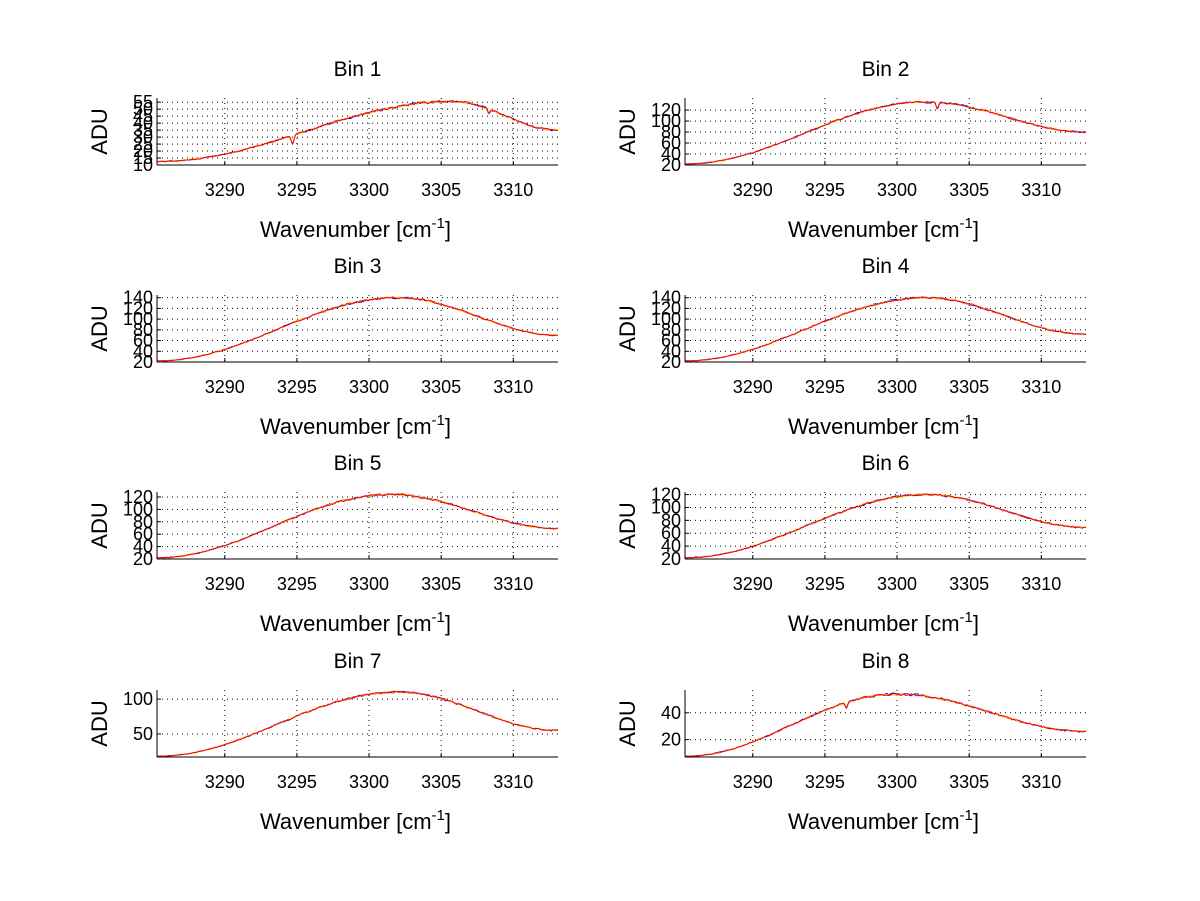 This screenshot has height=901, width=1200. Describe the element at coordinates (358, 463) in the screenshot. I see `subplot-title: Bin 5` at that location.